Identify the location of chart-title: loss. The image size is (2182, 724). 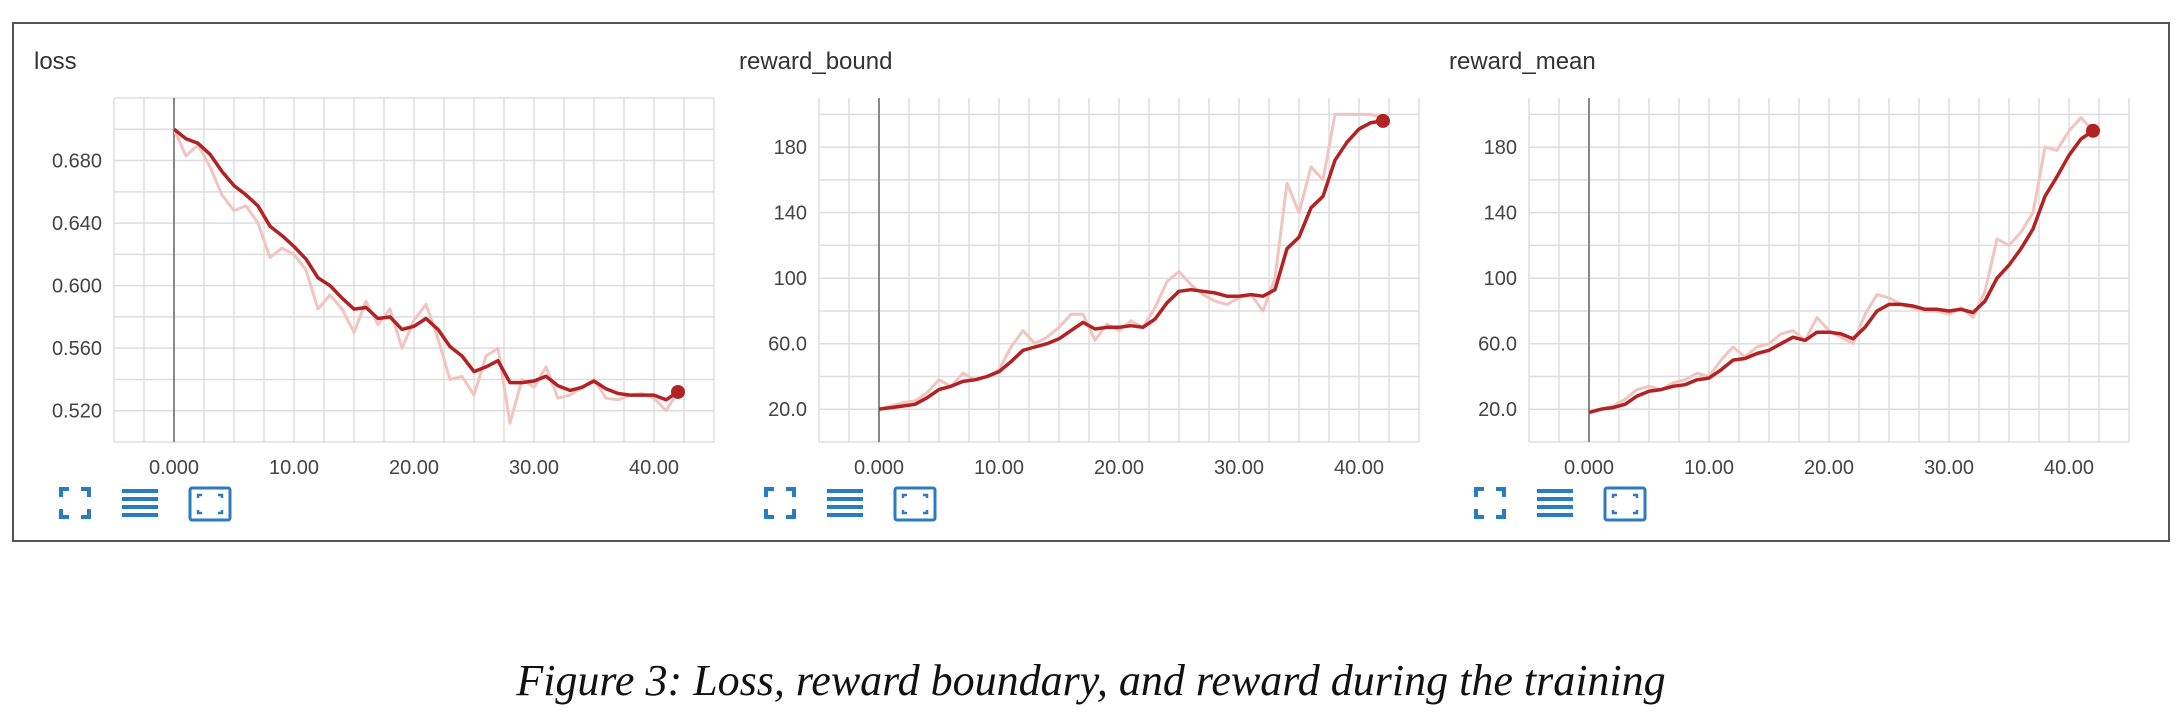
(55, 61).